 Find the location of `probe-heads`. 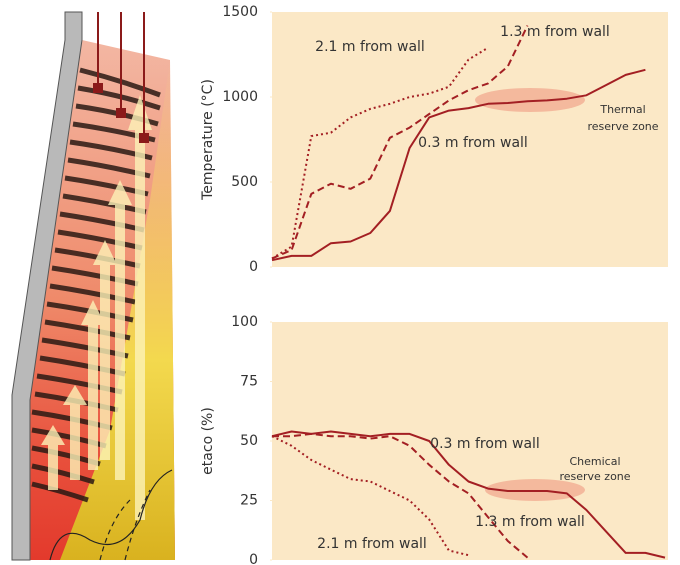

probe-heads is located at coordinates (121, 113).